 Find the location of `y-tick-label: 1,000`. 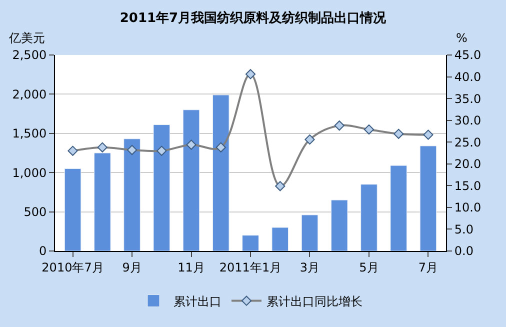

y-tick-label: 1,000 is located at coordinates (29, 173).